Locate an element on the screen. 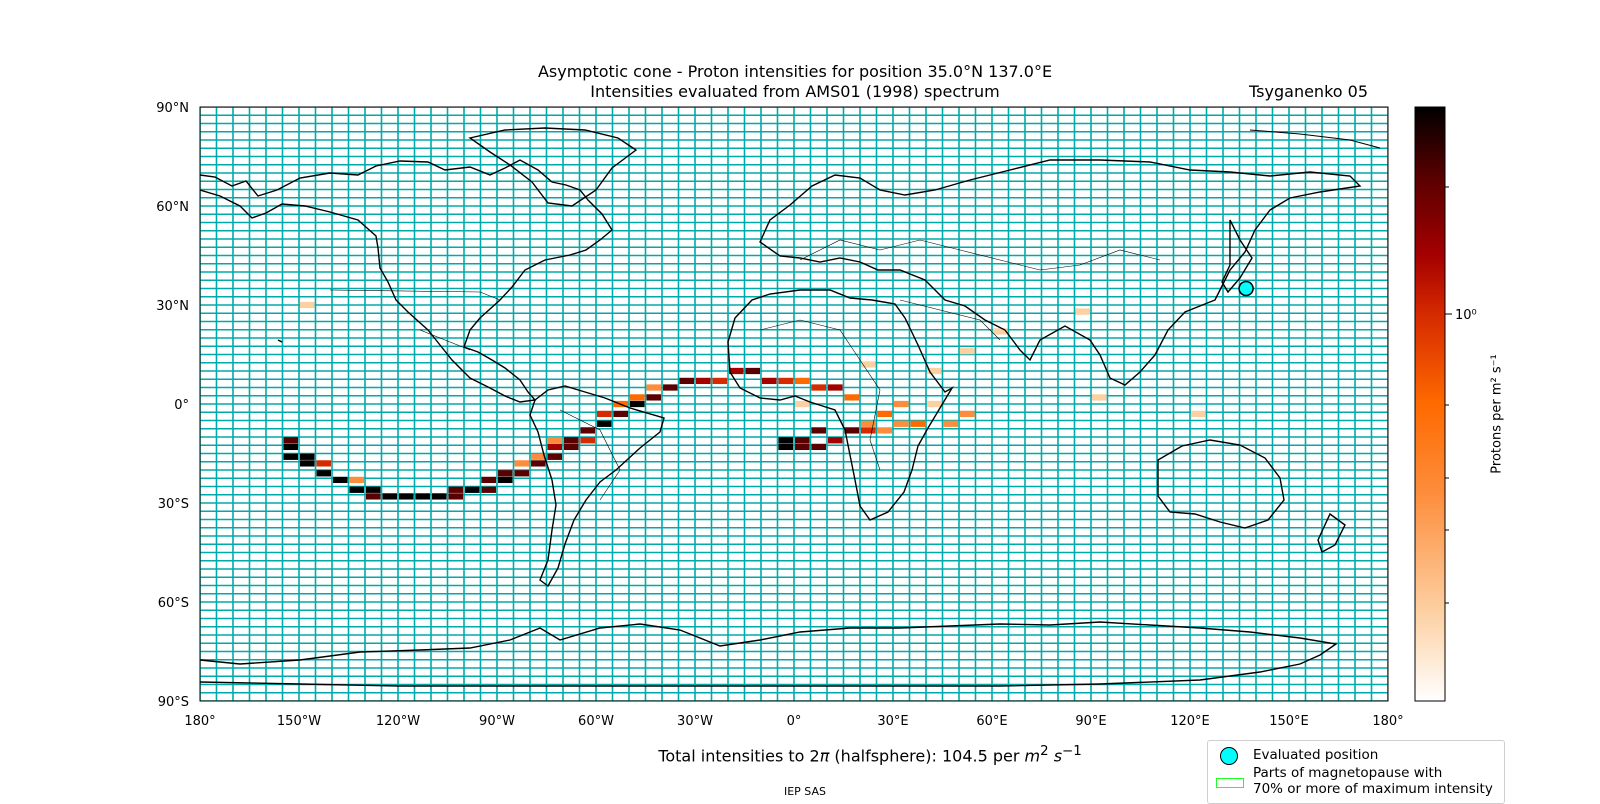  lon-label: 180° is located at coordinates (199, 721).